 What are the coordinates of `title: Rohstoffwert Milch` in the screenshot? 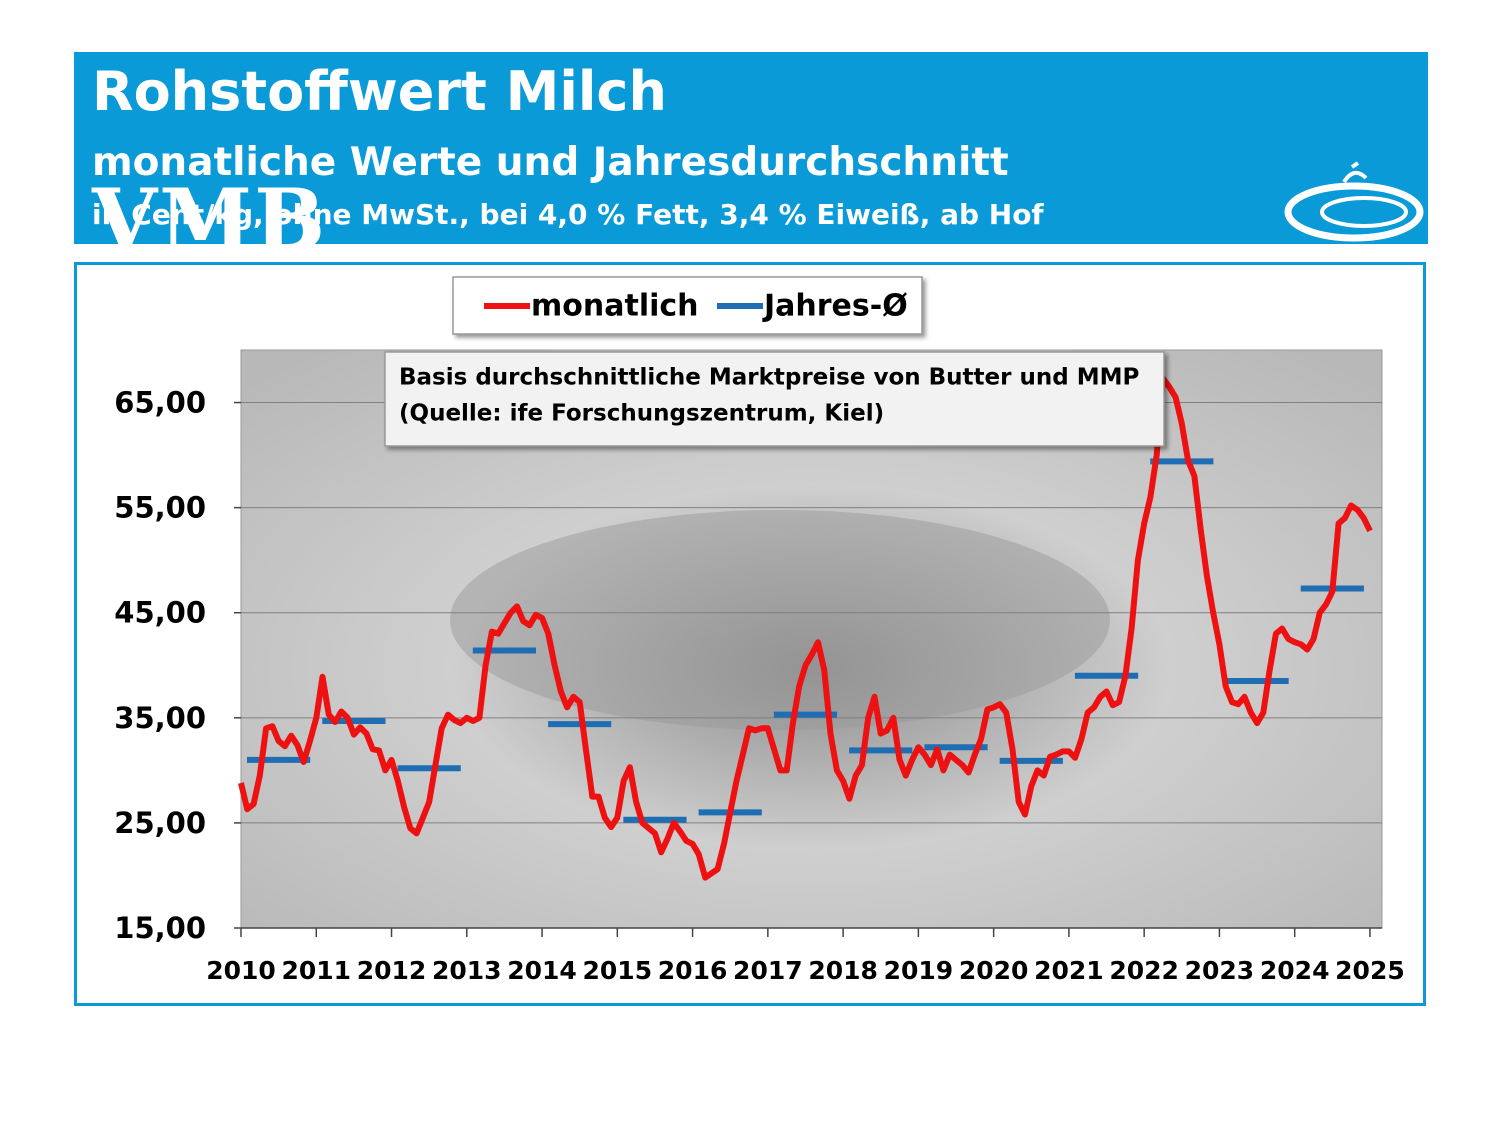 It's located at (379, 91).